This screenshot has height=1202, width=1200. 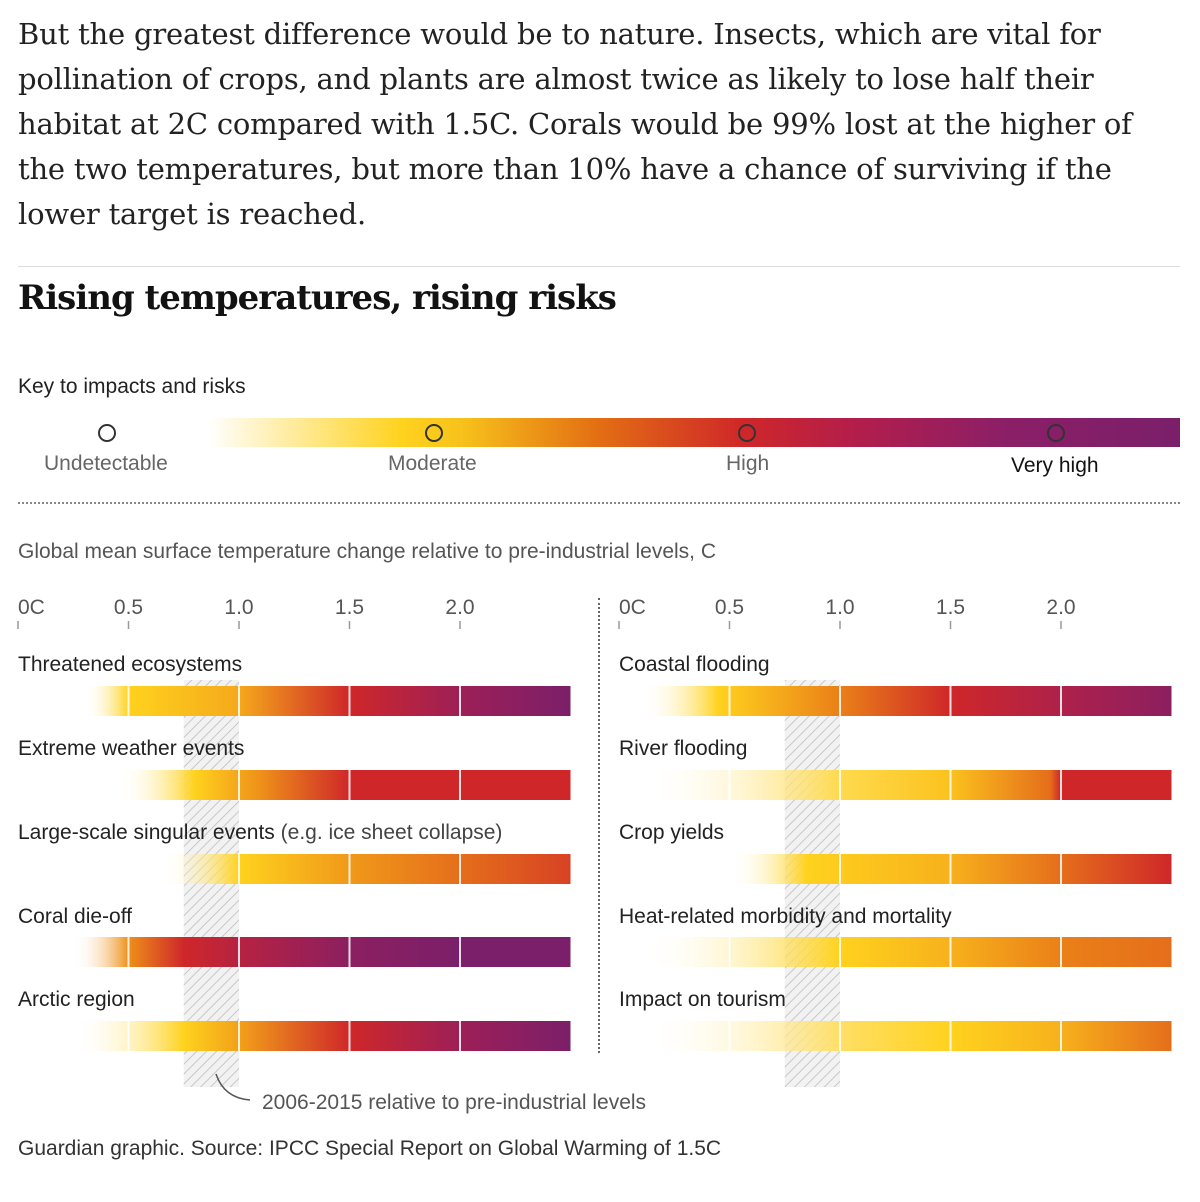 I want to click on row-label-right-3: Heat-related morbidity and mortality, so click(x=785, y=916).